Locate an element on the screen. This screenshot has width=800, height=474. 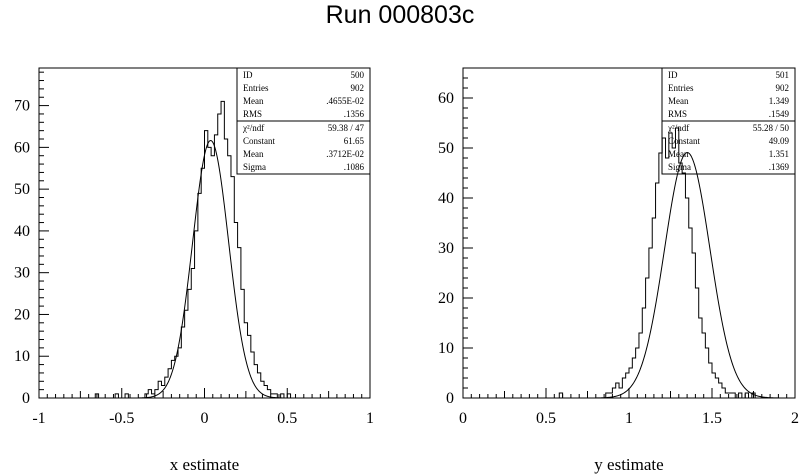
stat-value: .1549 is located at coordinates (779, 114).